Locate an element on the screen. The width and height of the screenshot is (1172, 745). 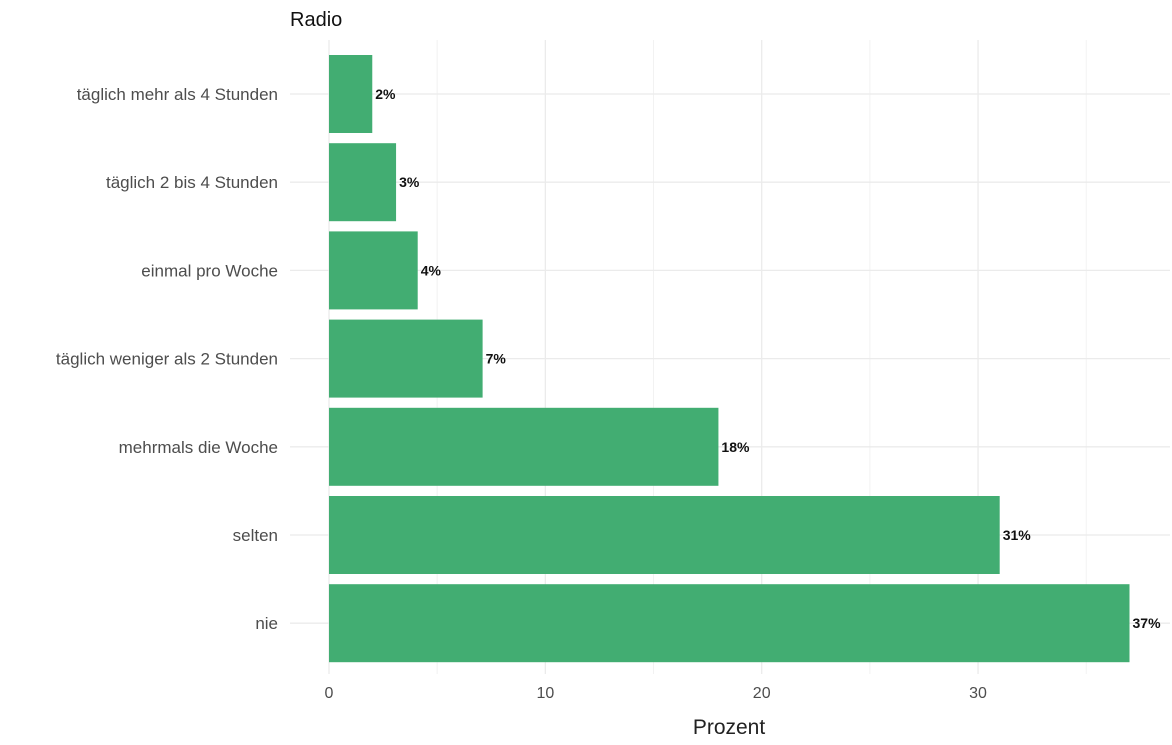
data-label: 7% is located at coordinates (496, 359).